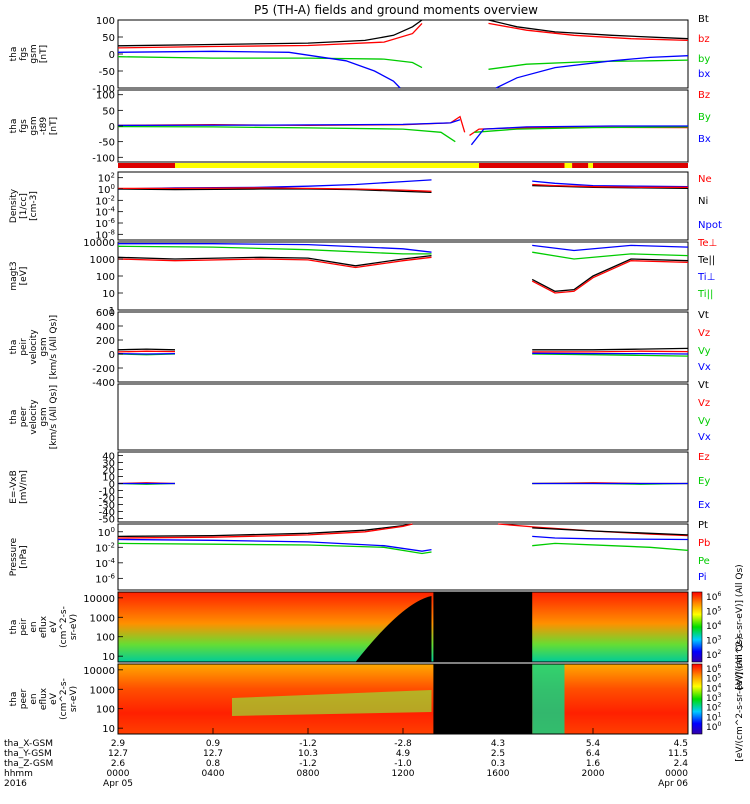 The width and height of the screenshot is (750, 804). I want to click on x-axis-row-label: hhmm, so click(18, 774).